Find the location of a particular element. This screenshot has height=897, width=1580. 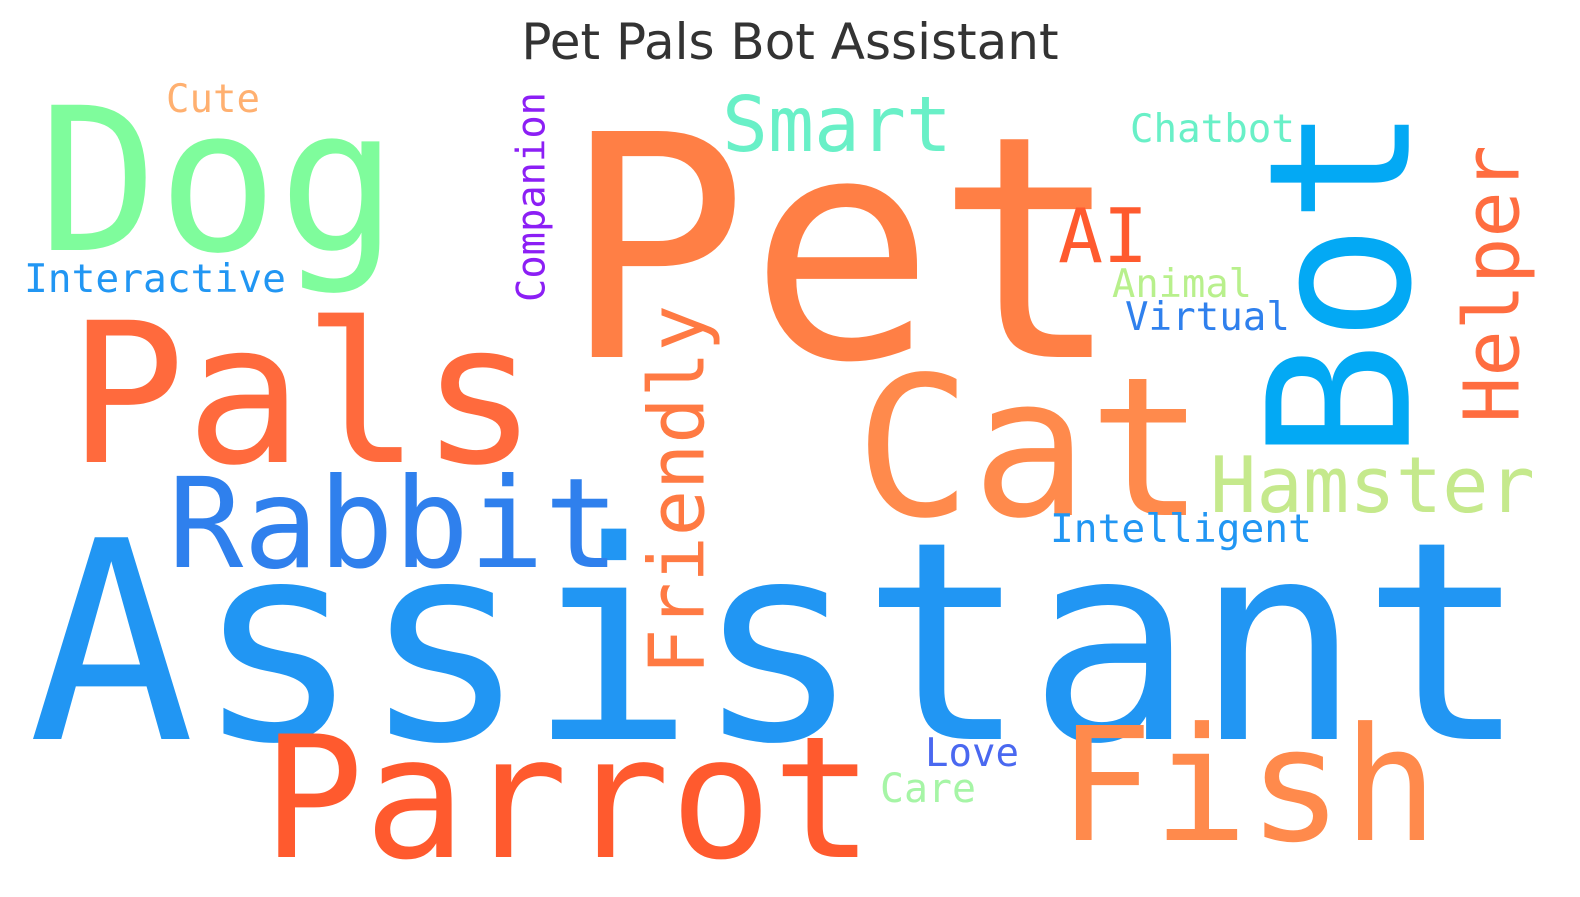

word-love: Love is located at coordinates (972, 753).